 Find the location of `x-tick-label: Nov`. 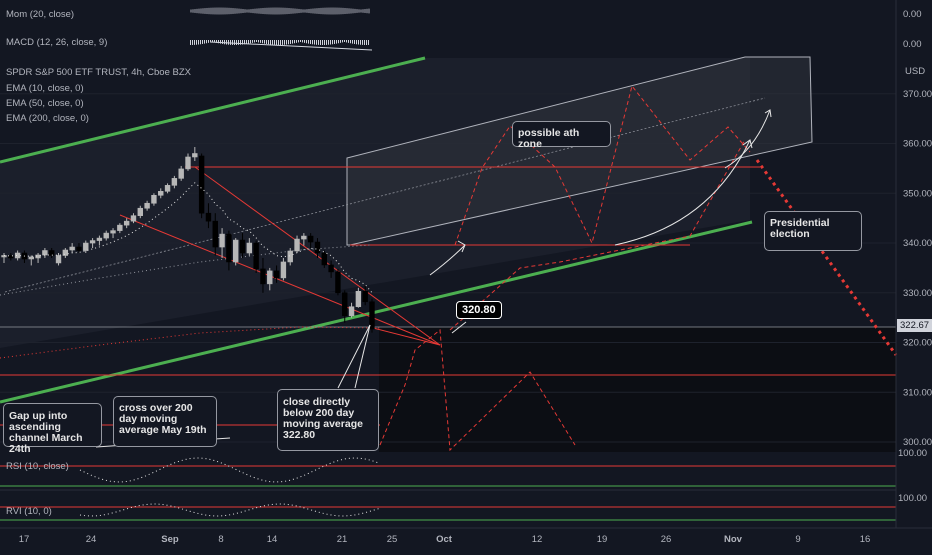

x-tick-label: Nov is located at coordinates (733, 539).